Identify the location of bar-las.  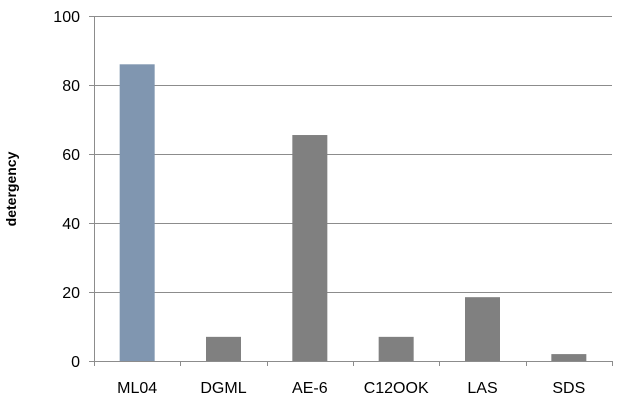
(482, 329).